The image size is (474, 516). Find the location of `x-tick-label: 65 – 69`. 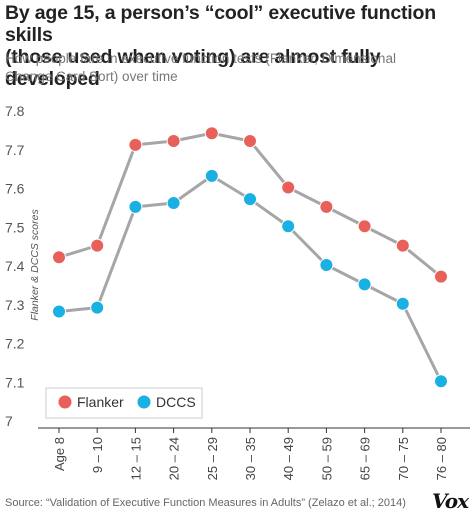

x-tick-label: 65 – 69 is located at coordinates (365, 458).